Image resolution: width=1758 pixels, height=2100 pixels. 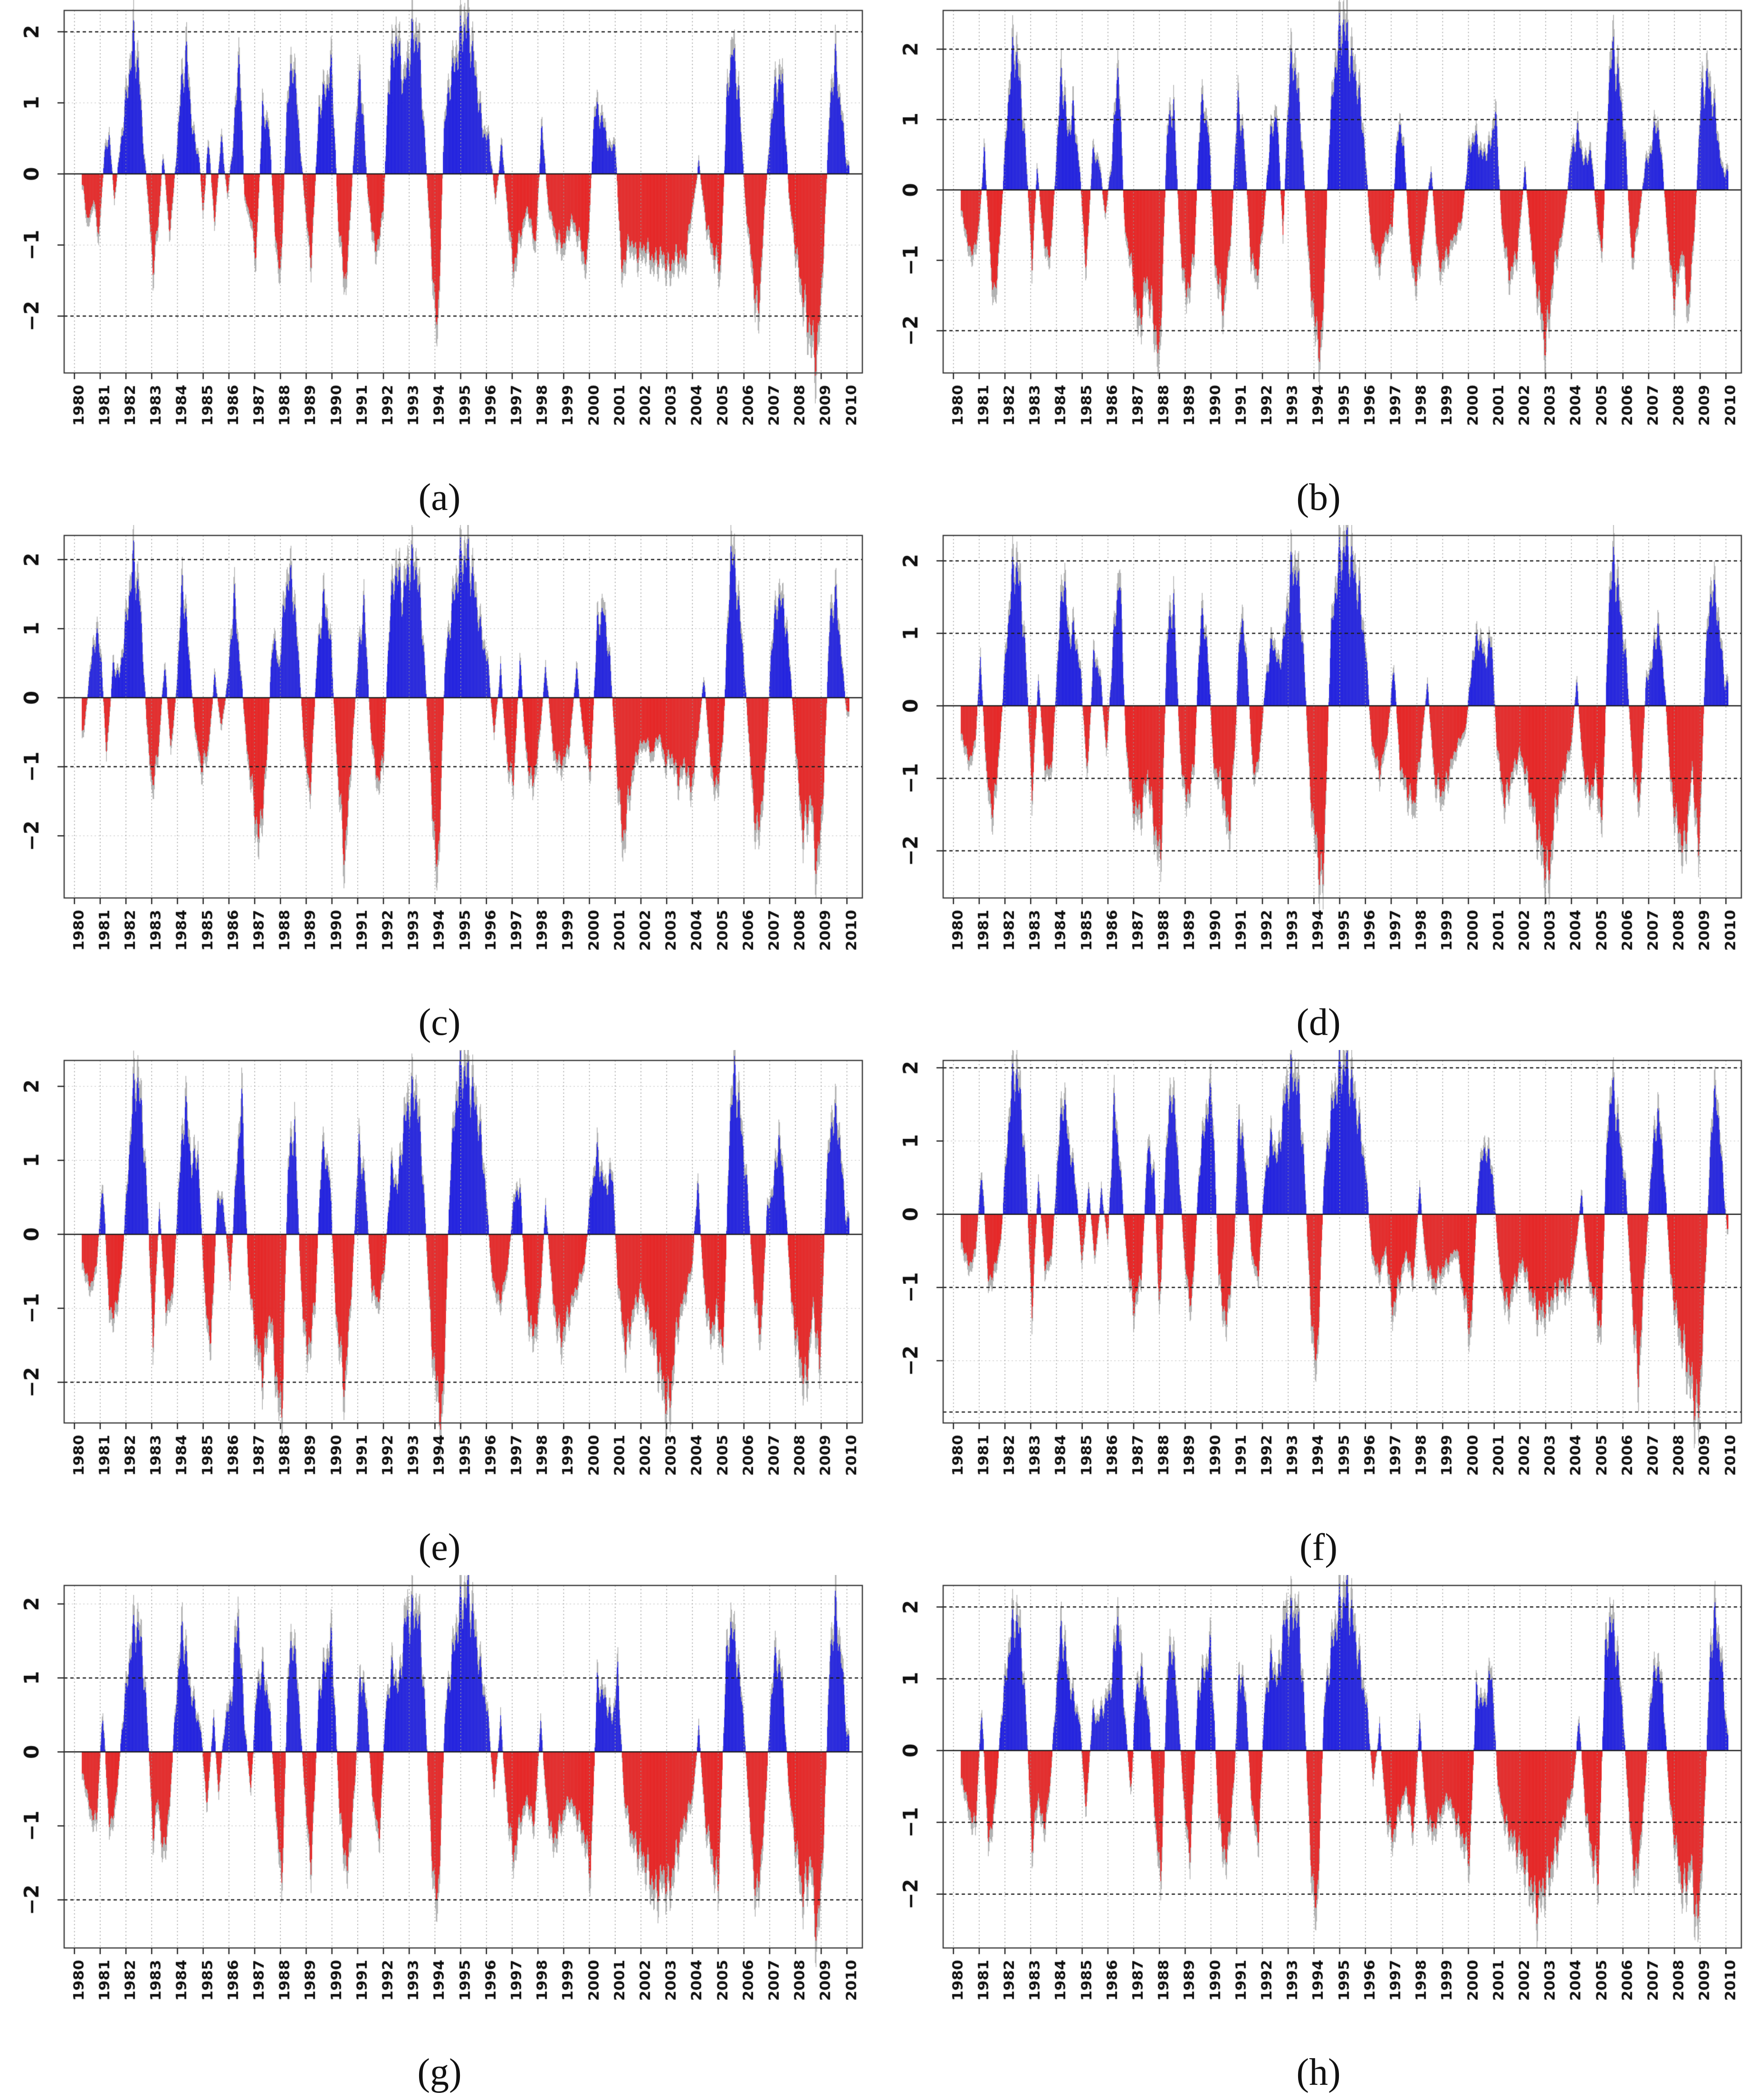 What do you see at coordinates (439, 1812) in the screenshot?
I see `panel-g-plot-canvas` at bounding box center [439, 1812].